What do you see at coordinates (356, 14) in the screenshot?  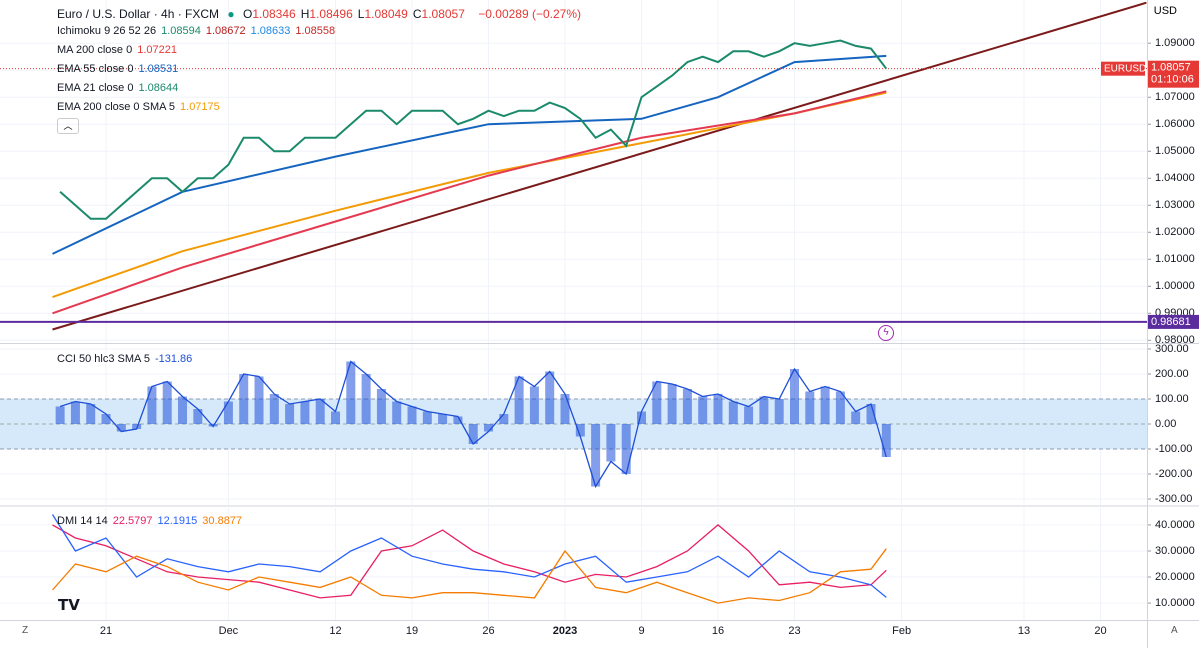 I see `ohlc: O1.08346 H1.08496 L1.08049 C1.08057` at bounding box center [356, 14].